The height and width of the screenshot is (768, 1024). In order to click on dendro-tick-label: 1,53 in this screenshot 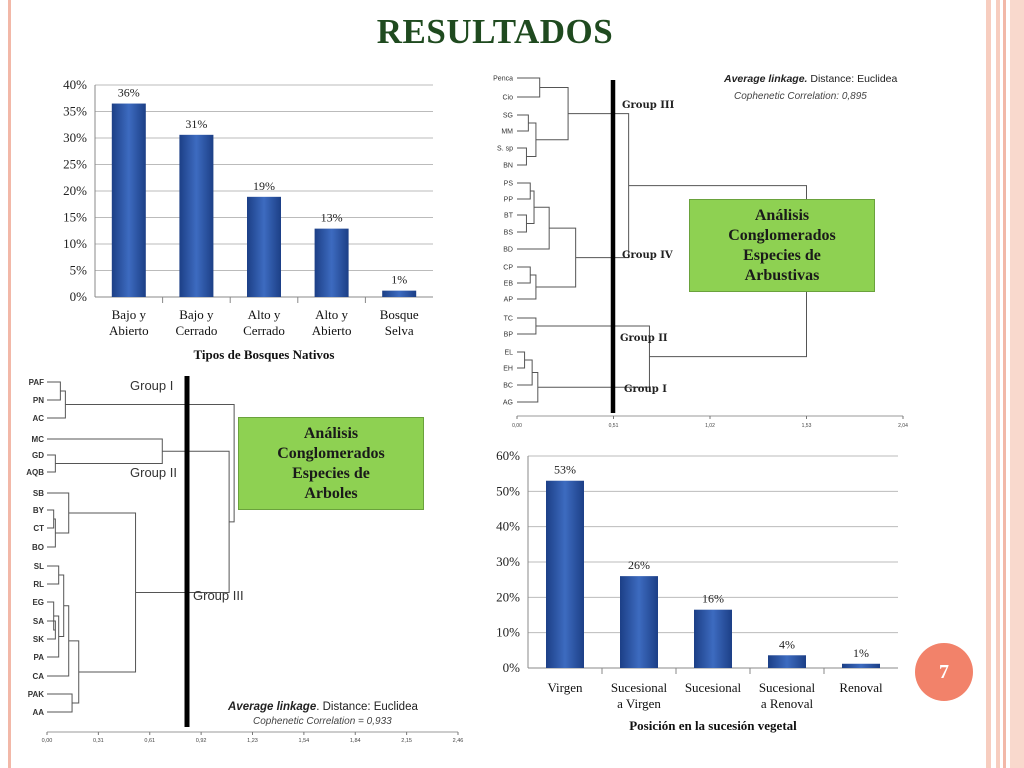, I will do `click(807, 426)`.